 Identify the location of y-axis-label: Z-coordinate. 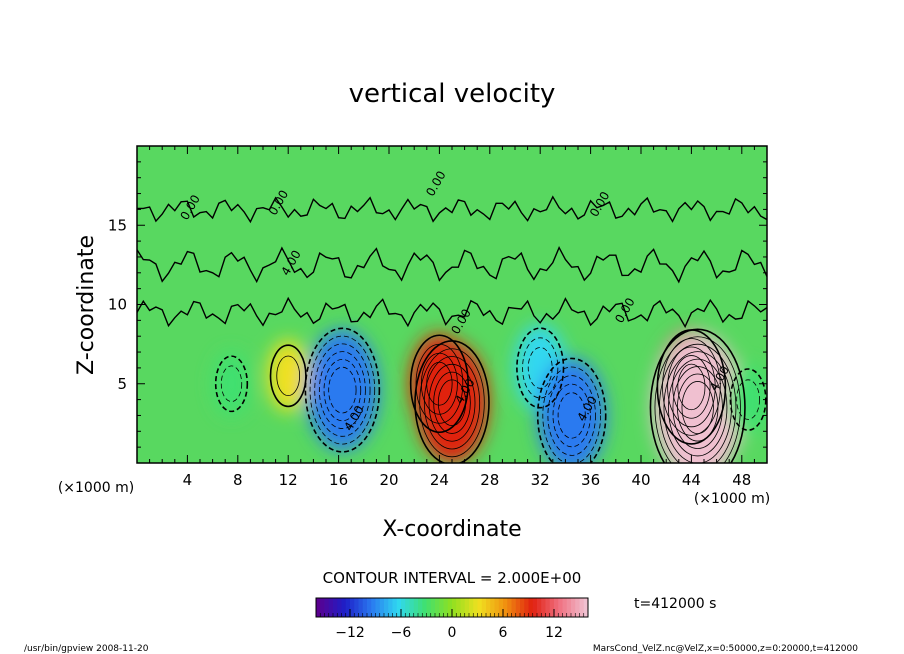
(86, 305).